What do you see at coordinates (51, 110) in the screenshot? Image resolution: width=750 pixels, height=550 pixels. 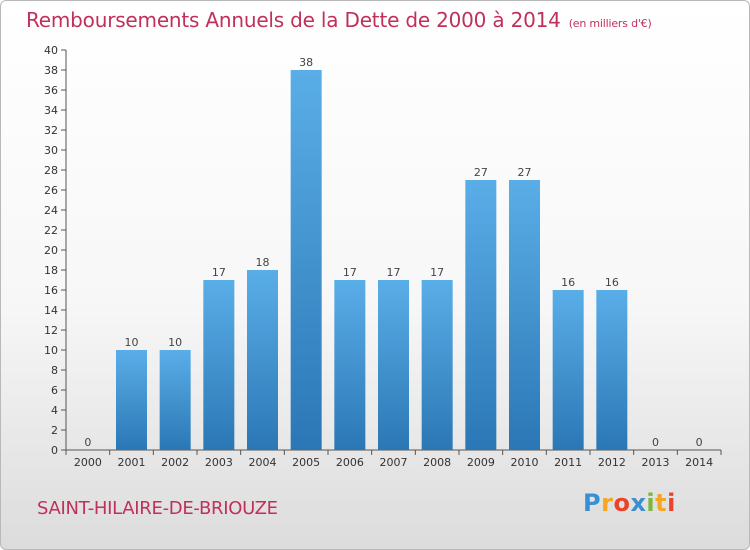 I see `y-tick-label: 34` at bounding box center [51, 110].